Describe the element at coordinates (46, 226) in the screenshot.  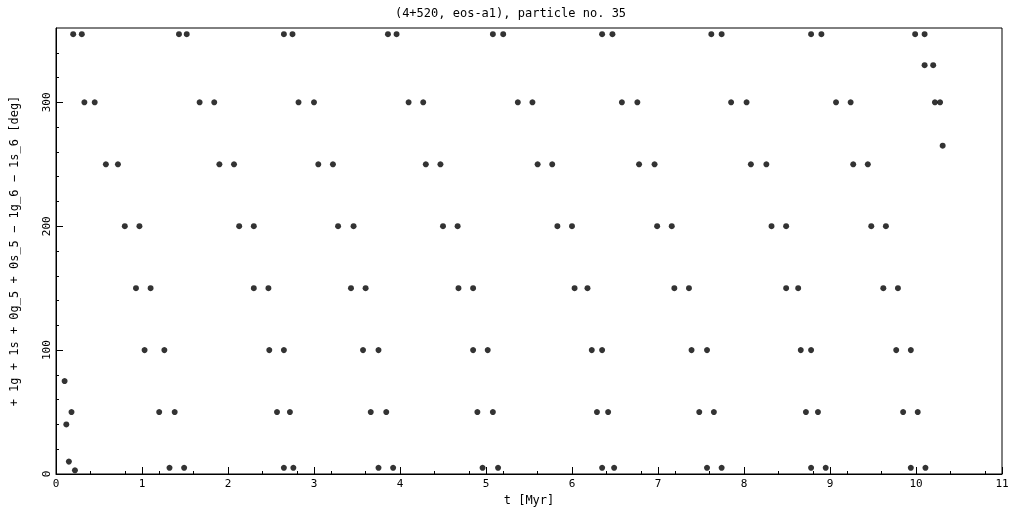
I see `y-tick-label: 200` at that location.